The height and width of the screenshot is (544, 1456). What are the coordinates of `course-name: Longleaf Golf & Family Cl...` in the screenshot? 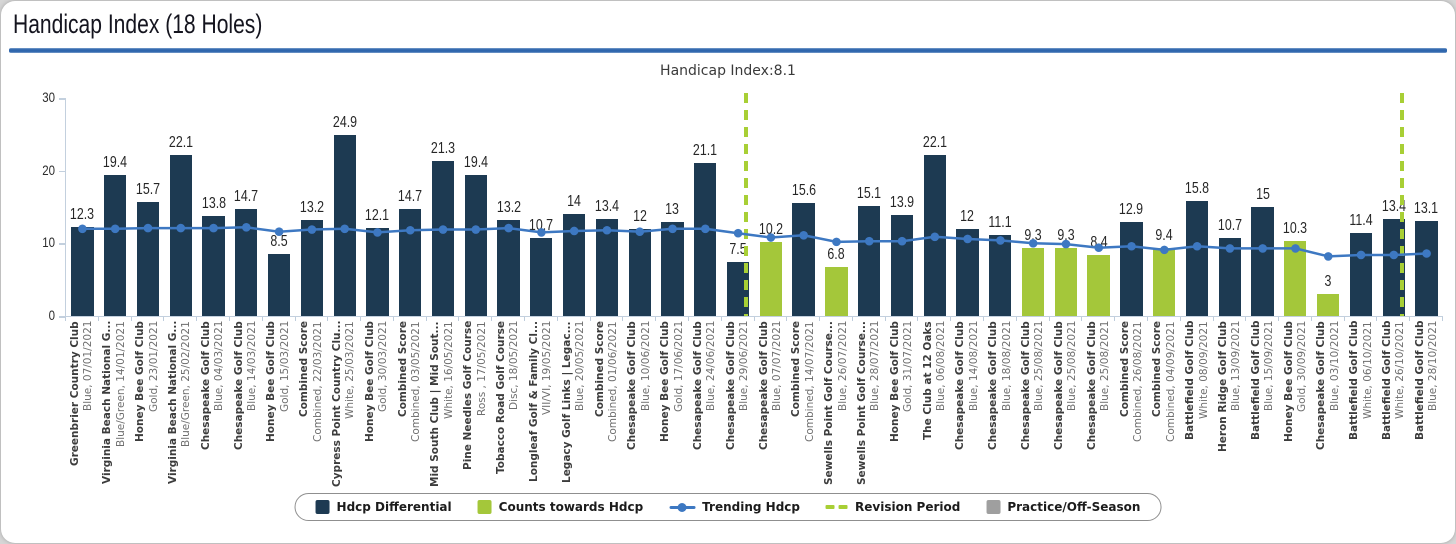 It's located at (533, 401).